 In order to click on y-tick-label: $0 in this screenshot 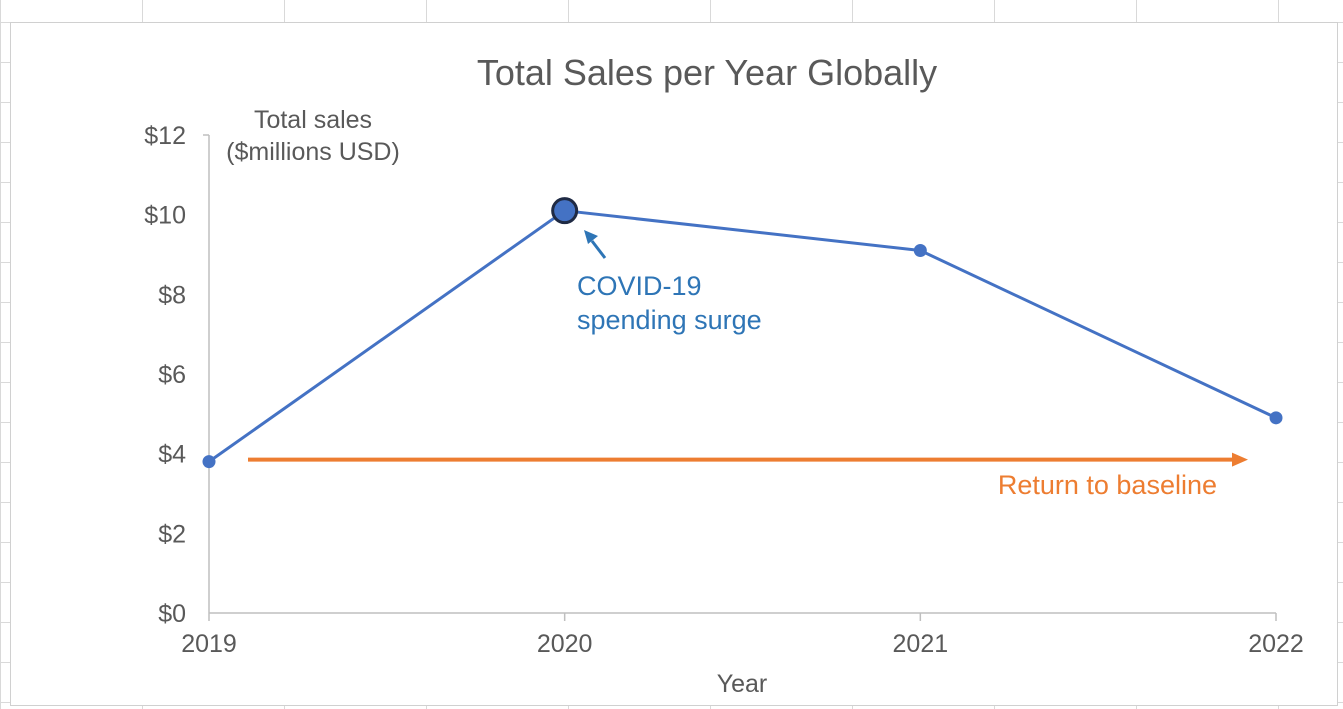, I will do `click(172, 614)`.